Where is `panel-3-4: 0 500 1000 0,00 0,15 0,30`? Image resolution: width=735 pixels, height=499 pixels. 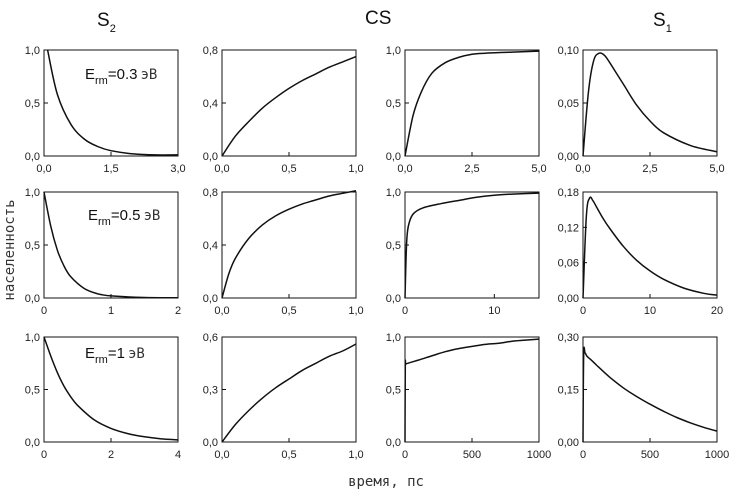
panel-3-4: 0 500 1000 0,00 0,15 0,30 is located at coordinates (644, 396).